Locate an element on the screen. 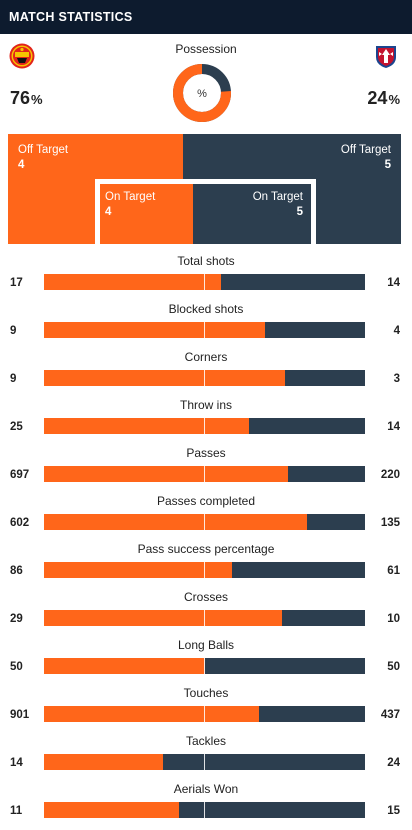  stat-home-value: 29 is located at coordinates (16, 619).